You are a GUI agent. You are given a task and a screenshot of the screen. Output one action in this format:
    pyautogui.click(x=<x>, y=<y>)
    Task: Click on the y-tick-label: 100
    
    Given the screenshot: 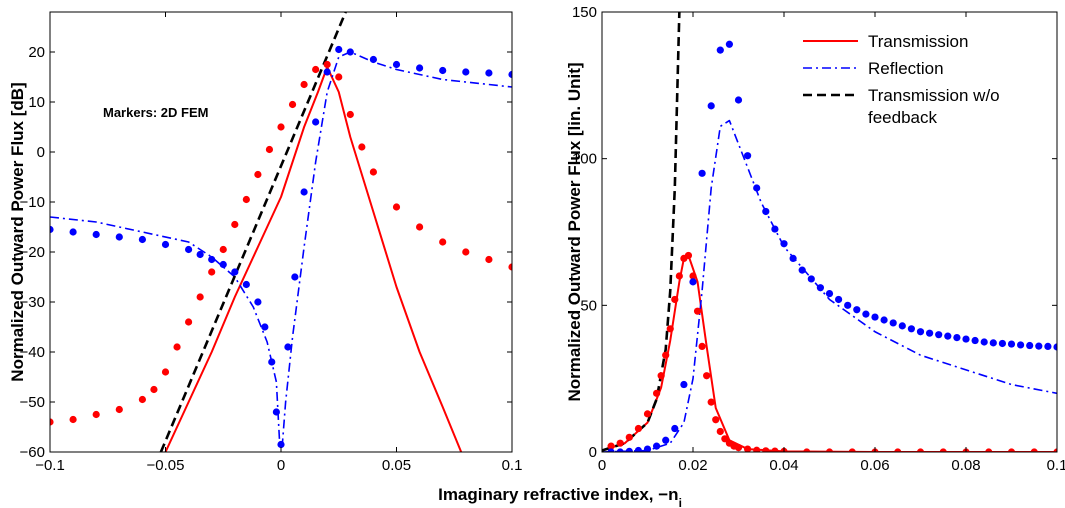 What is the action you would take?
    pyautogui.click(x=584, y=159)
    